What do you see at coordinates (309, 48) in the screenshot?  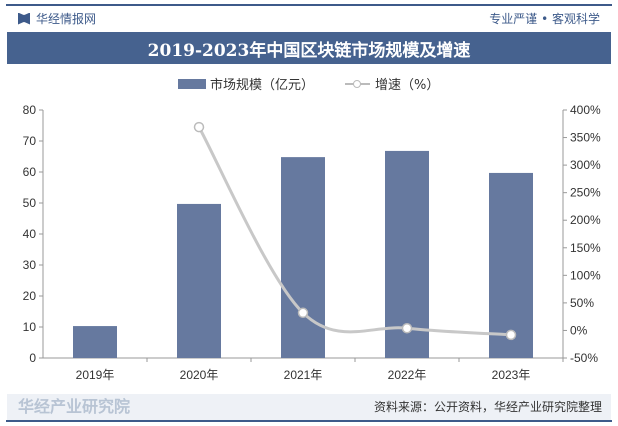 I see `chart-title: 2019-2023年中国区块链市场规模及增速` at bounding box center [309, 48].